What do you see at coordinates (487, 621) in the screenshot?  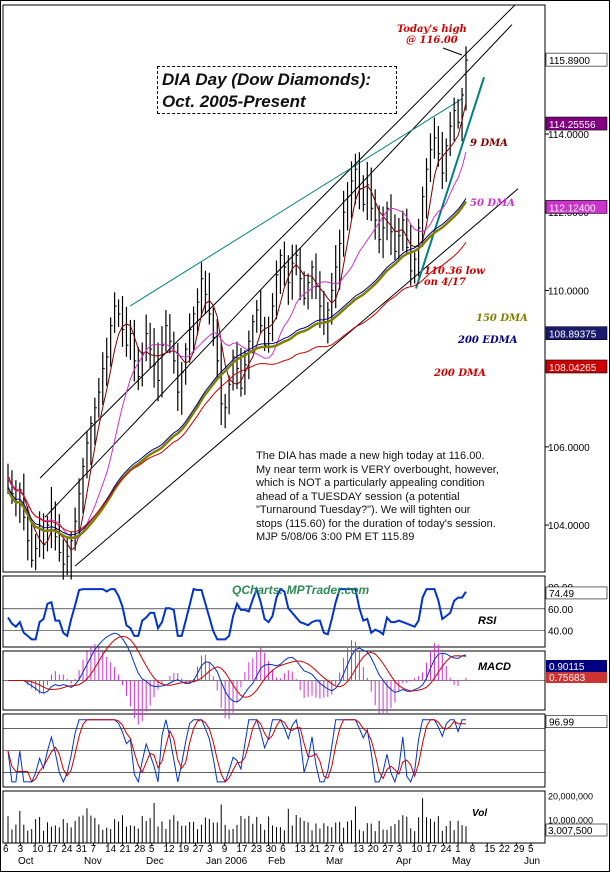 I see `rsi-label: RSI` at bounding box center [487, 621].